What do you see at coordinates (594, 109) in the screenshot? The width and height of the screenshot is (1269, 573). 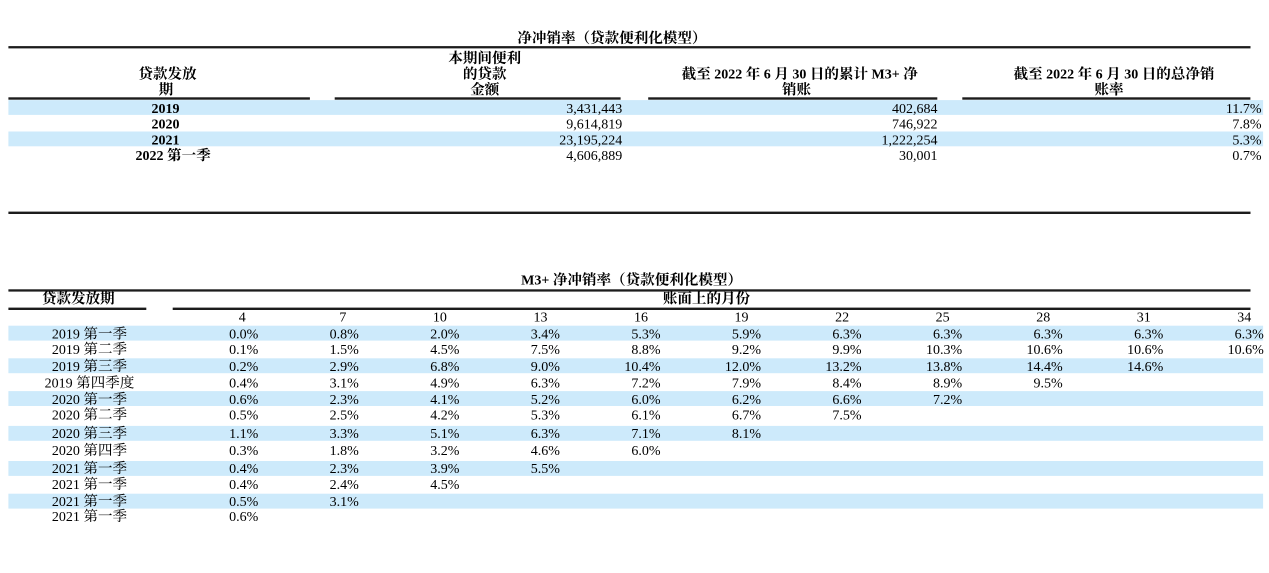 I see `svg-text: 3,431,443` at bounding box center [594, 109].